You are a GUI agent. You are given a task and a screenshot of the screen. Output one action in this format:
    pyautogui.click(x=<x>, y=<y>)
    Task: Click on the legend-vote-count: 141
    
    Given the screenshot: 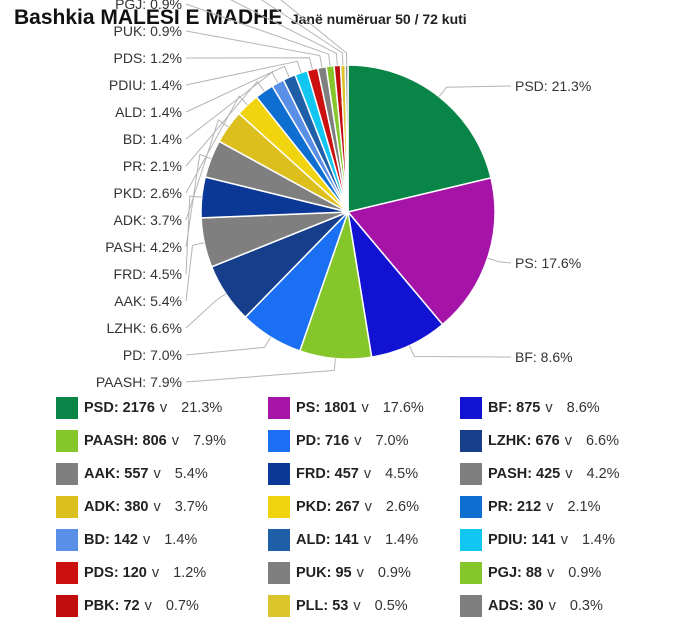 What is the action you would take?
    pyautogui.click(x=346, y=540)
    